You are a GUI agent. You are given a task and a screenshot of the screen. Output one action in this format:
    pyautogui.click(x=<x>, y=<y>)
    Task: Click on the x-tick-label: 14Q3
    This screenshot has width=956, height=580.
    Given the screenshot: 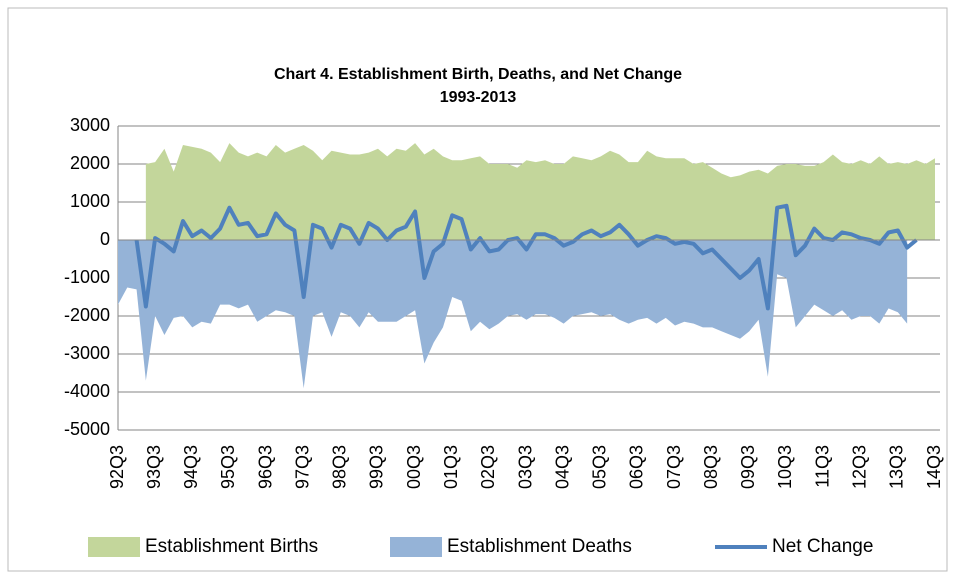 What is the action you would take?
    pyautogui.click(x=934, y=467)
    